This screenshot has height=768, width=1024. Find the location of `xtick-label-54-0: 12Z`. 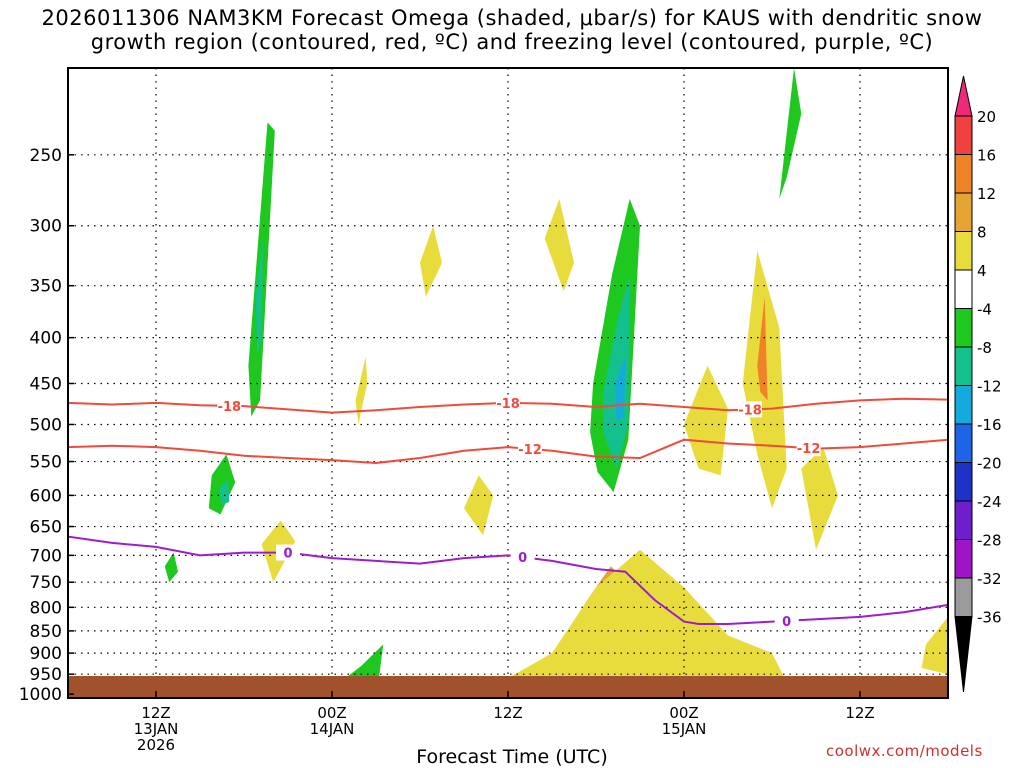

xtick-label-54-0: 12Z is located at coordinates (859, 713).